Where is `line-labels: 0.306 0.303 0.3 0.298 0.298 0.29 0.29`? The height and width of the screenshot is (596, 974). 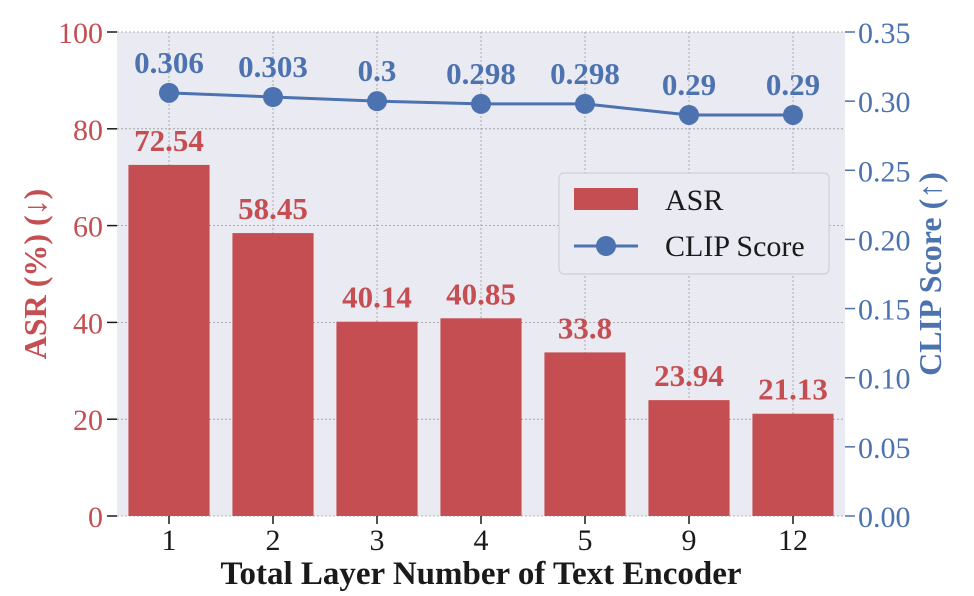
line-labels: 0.306 0.303 0.3 0.298 0.298 0.29 0.29 is located at coordinates (477, 73).